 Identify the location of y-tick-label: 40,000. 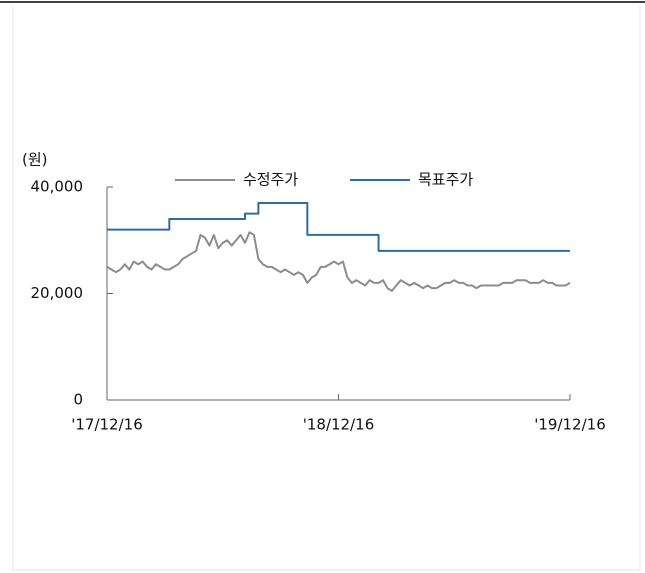
(57, 187).